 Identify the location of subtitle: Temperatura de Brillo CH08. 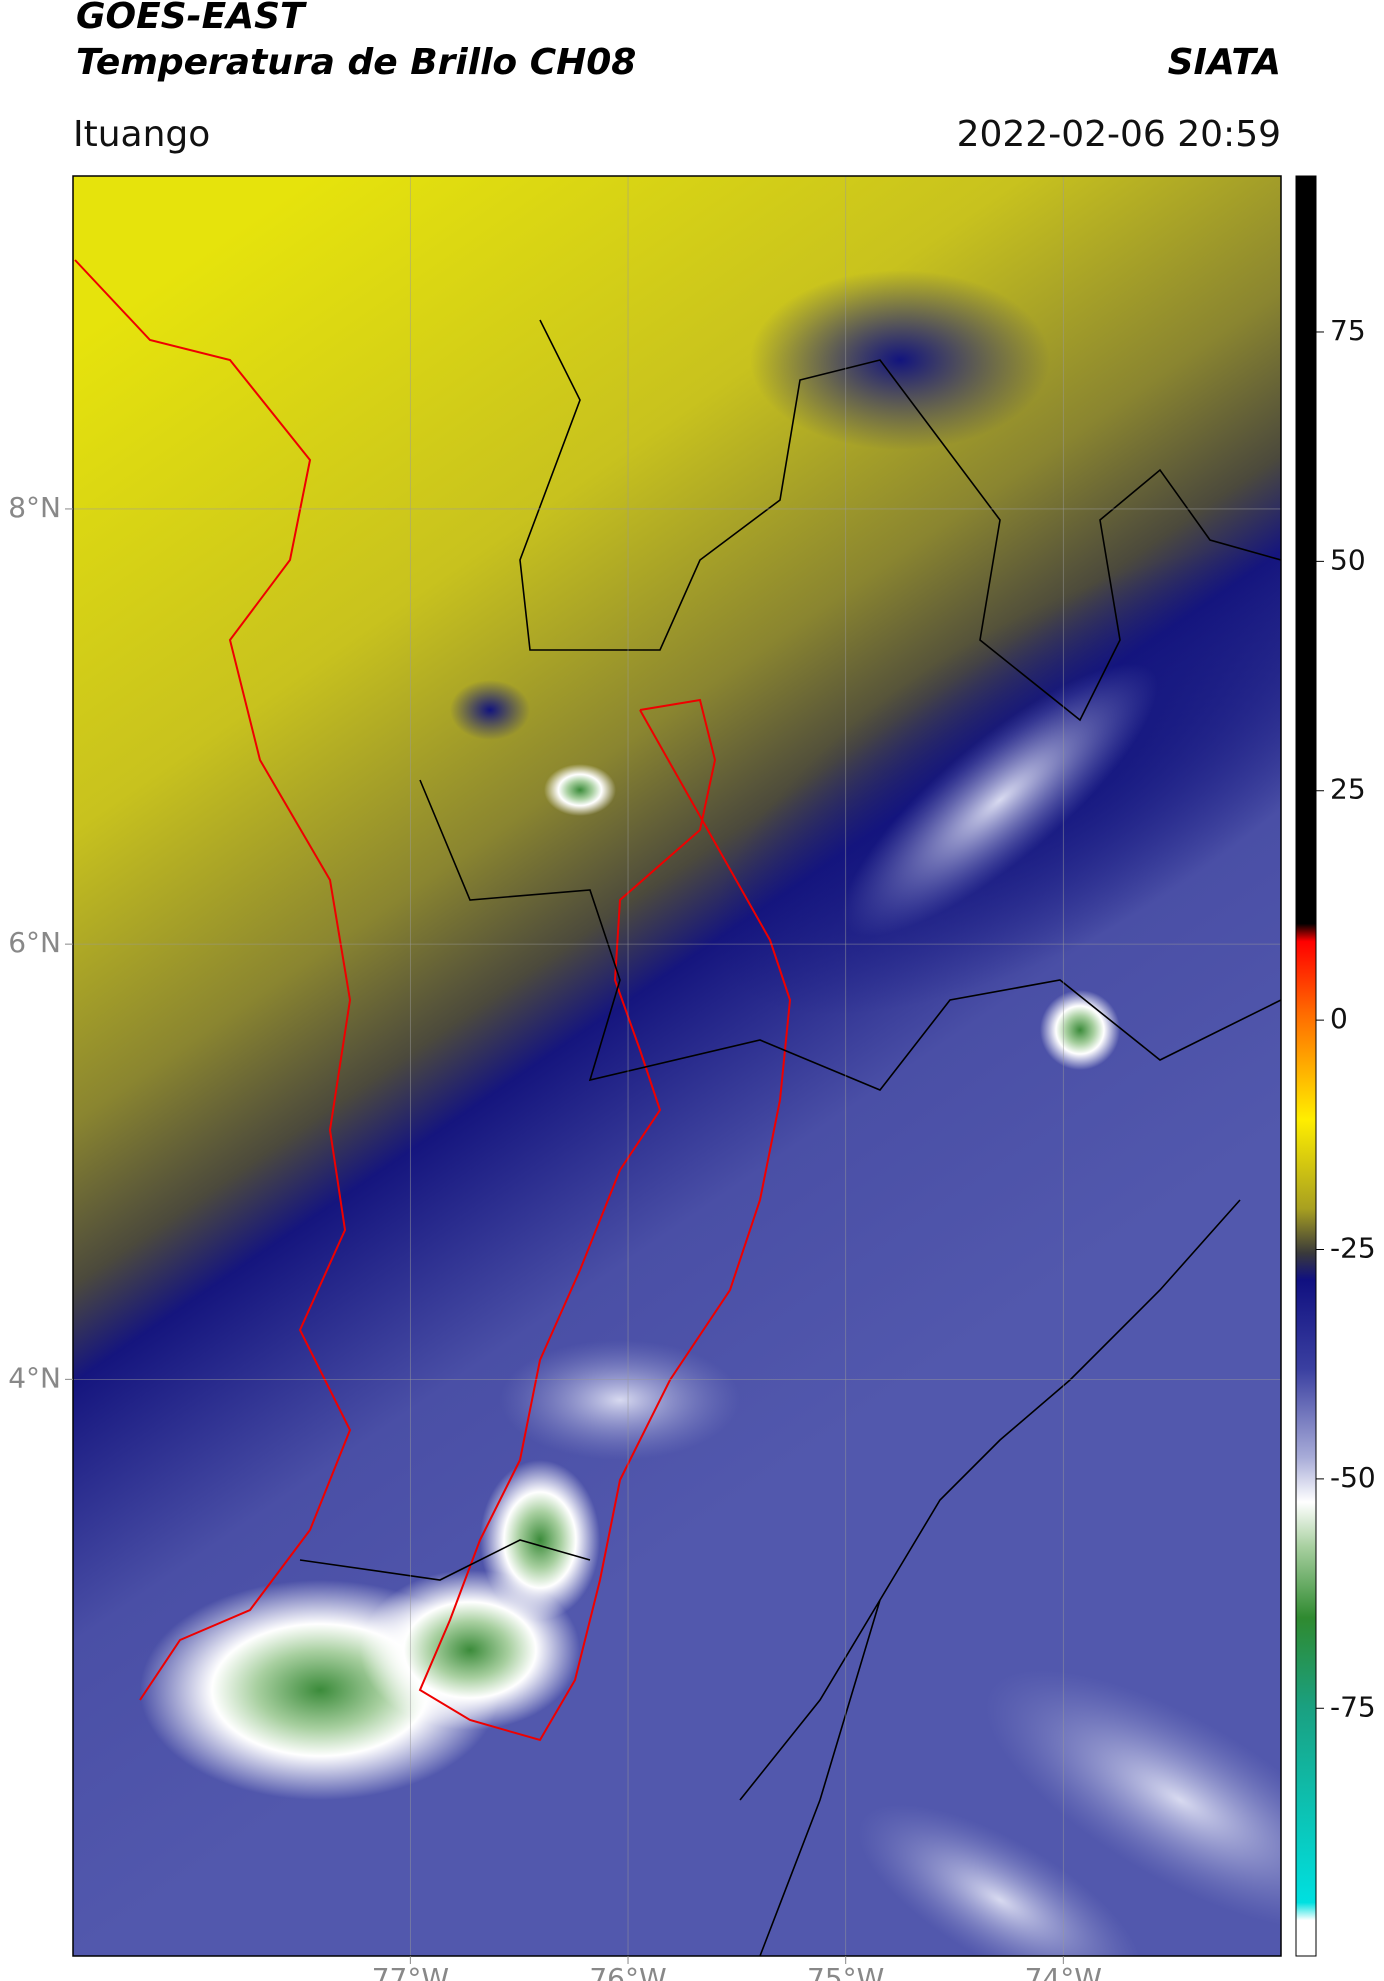
(356, 62).